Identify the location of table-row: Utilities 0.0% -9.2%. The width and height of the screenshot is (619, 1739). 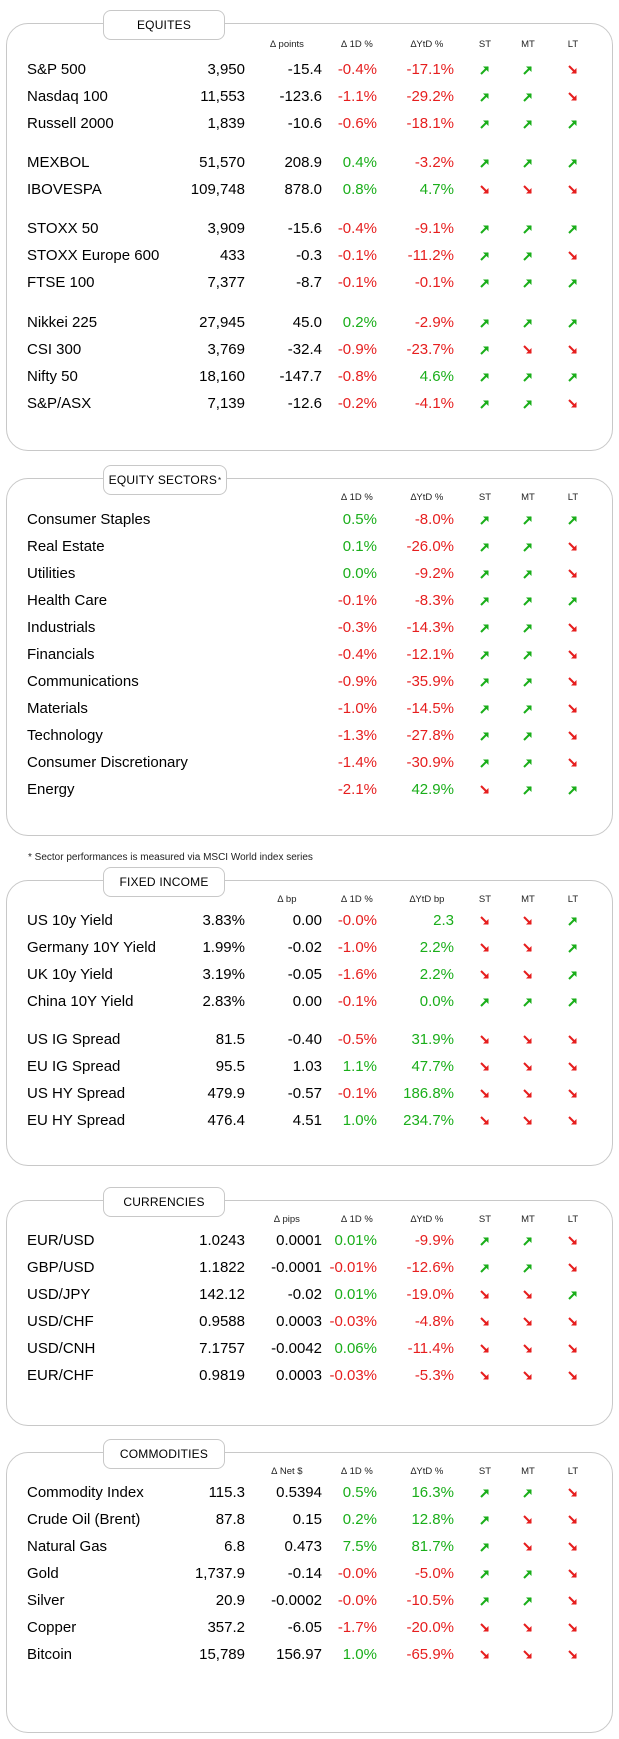
(309, 574).